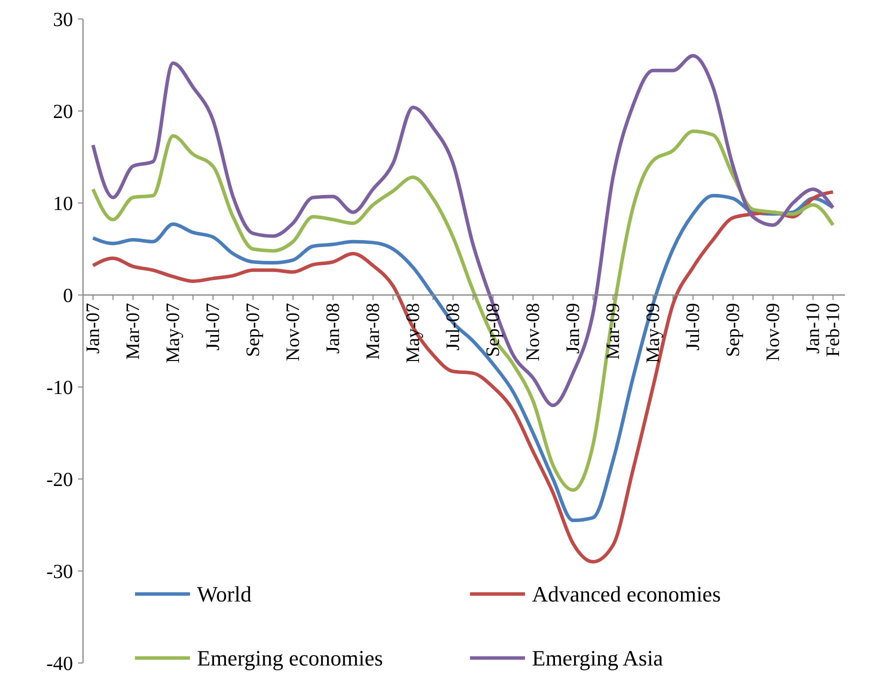 This screenshot has width=870, height=675. Describe the element at coordinates (733, 330) in the screenshot. I see `x-tick-label: Sep-09` at that location.